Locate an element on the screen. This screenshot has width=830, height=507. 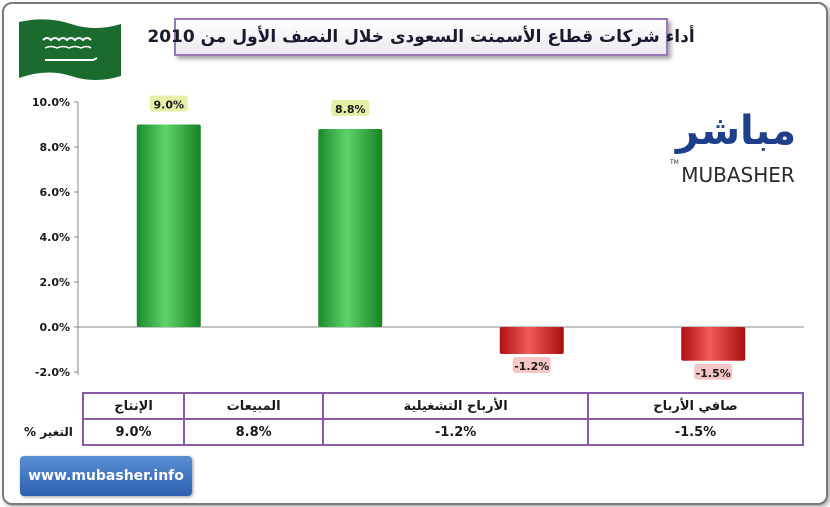
y-tick-label: 10.0% is located at coordinates (51, 102).